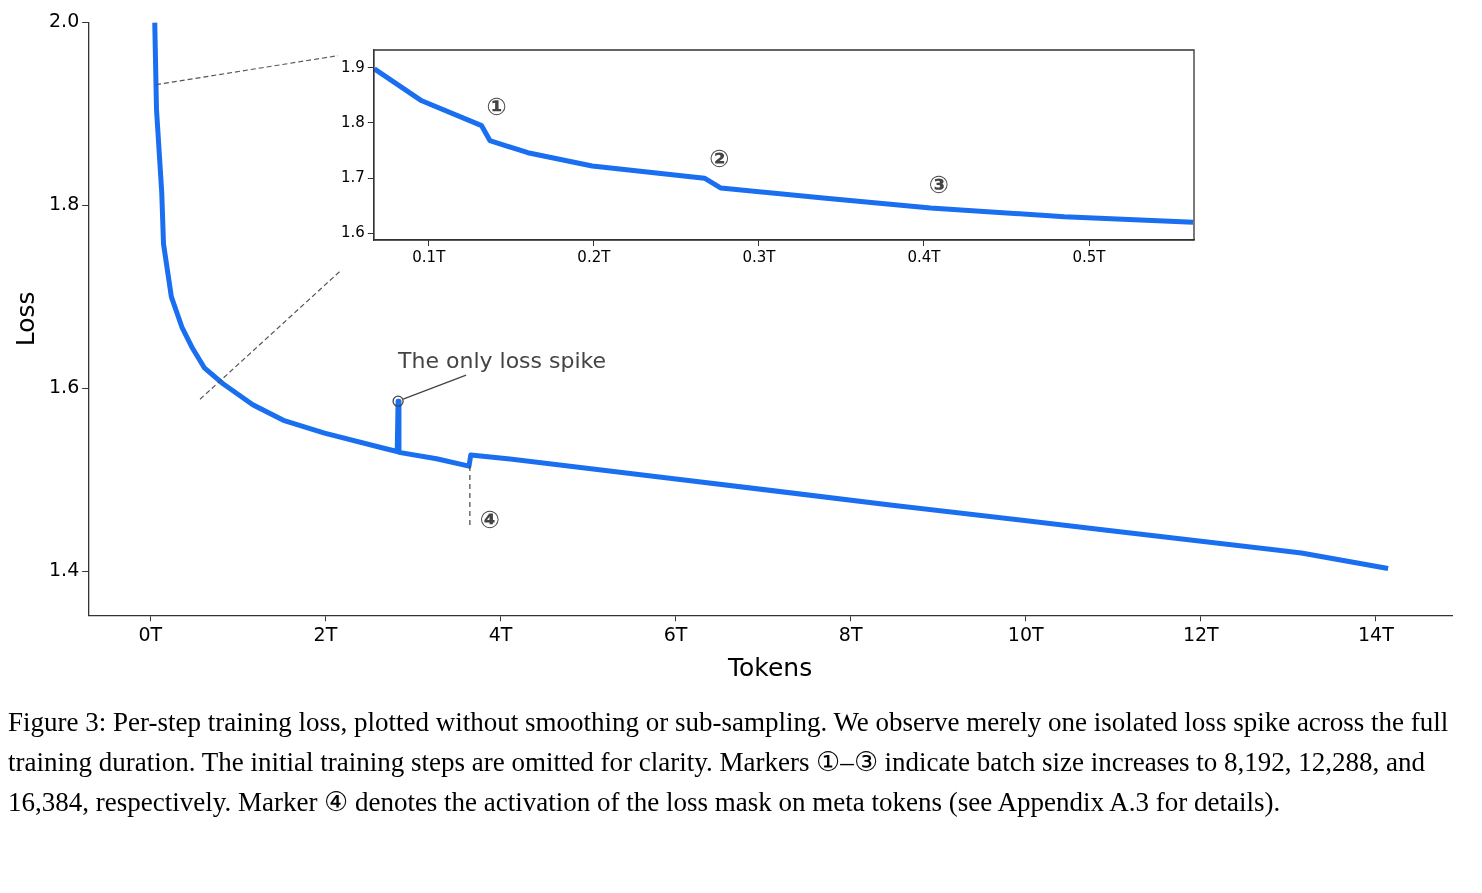 The image size is (1482, 893). What do you see at coordinates (25, 319) in the screenshot?
I see `y-axis-title: Loss` at bounding box center [25, 319].